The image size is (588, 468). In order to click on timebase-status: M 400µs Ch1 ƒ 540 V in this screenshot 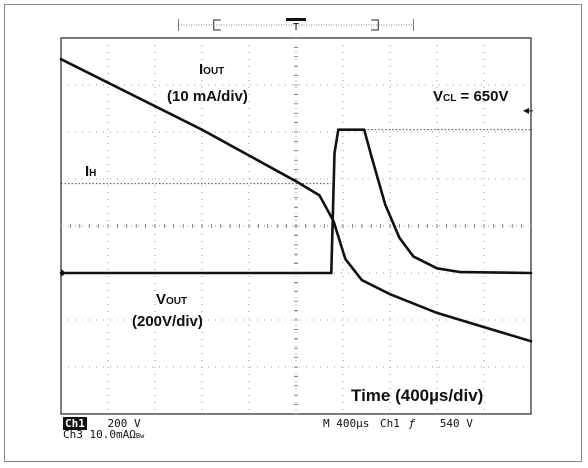, I will do `click(398, 423)`.